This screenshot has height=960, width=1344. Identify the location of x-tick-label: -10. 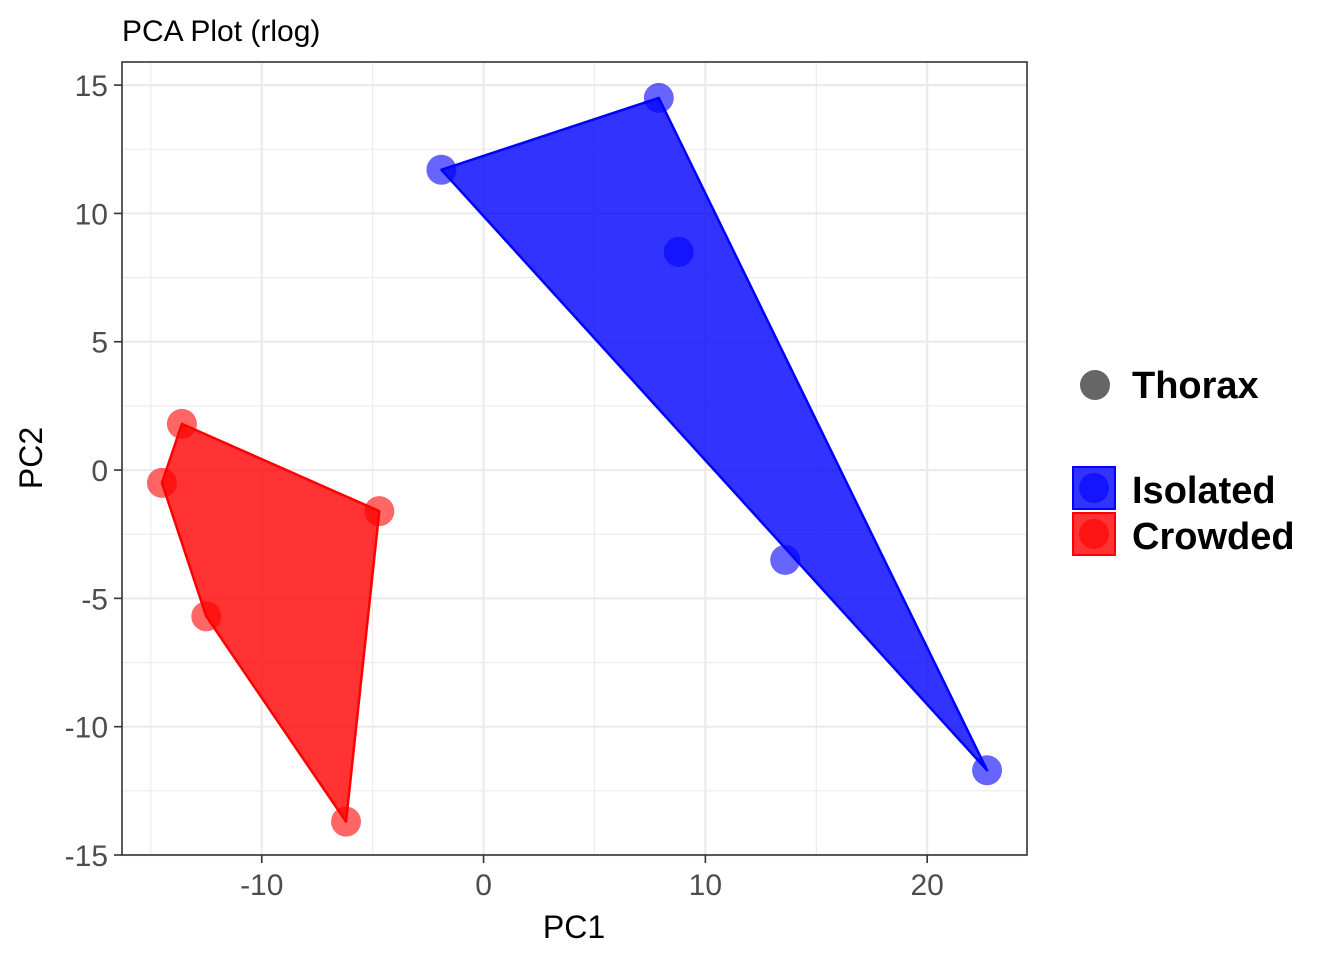
(261, 885).